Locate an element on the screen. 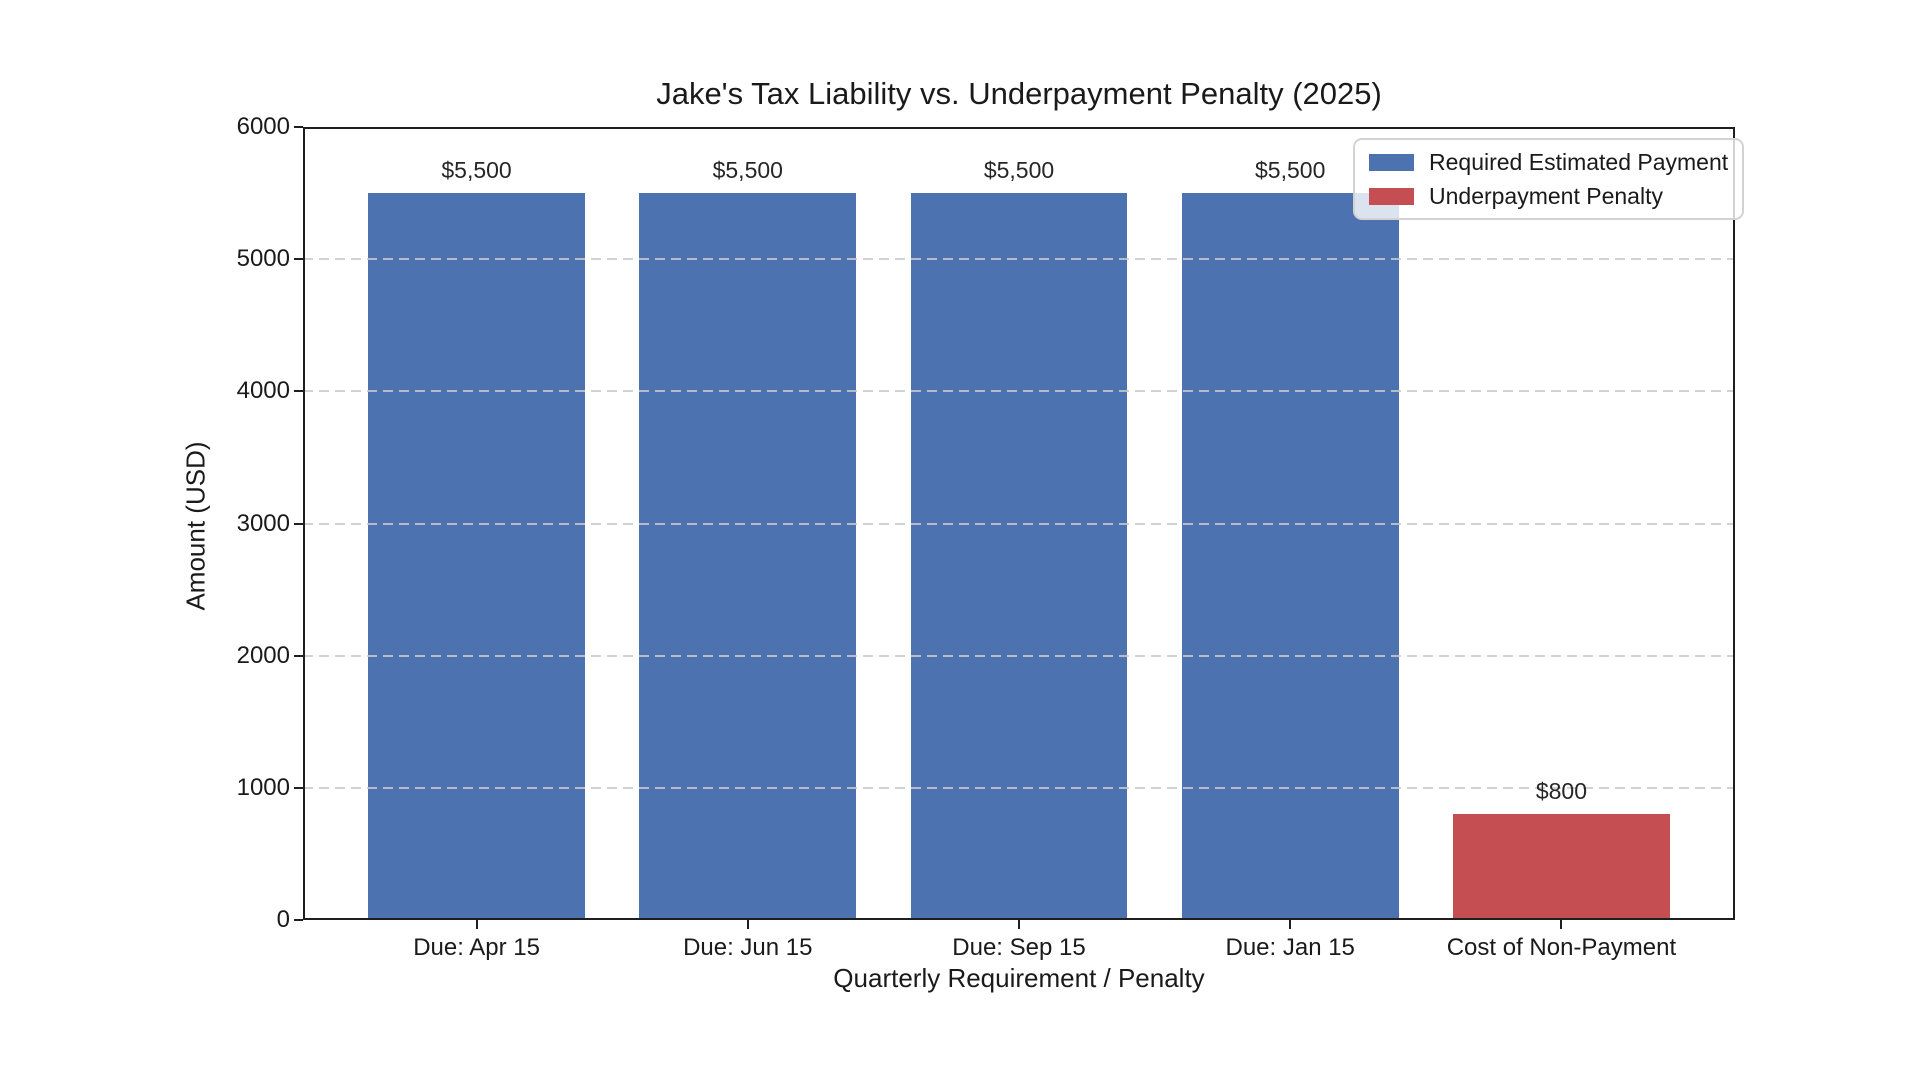 The width and height of the screenshot is (1920, 1080). legend-item: Underpayment Penalty is located at coordinates (1548, 196).